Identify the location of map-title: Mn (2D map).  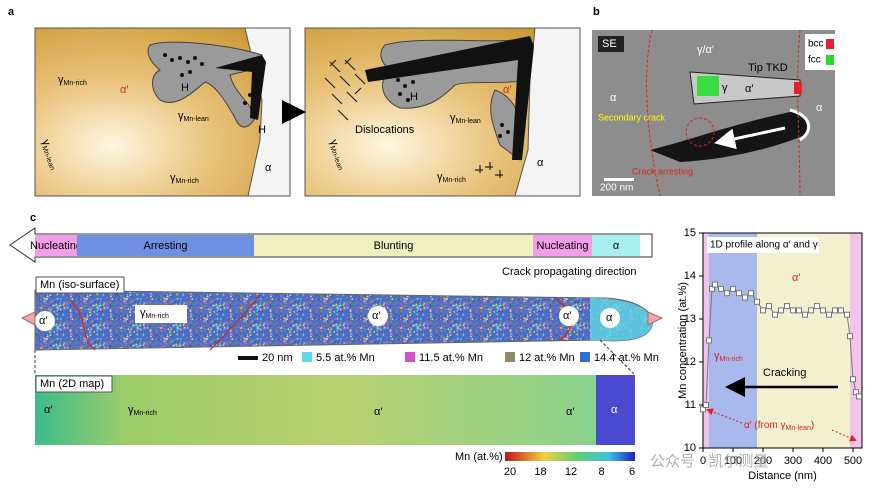
(72, 384).